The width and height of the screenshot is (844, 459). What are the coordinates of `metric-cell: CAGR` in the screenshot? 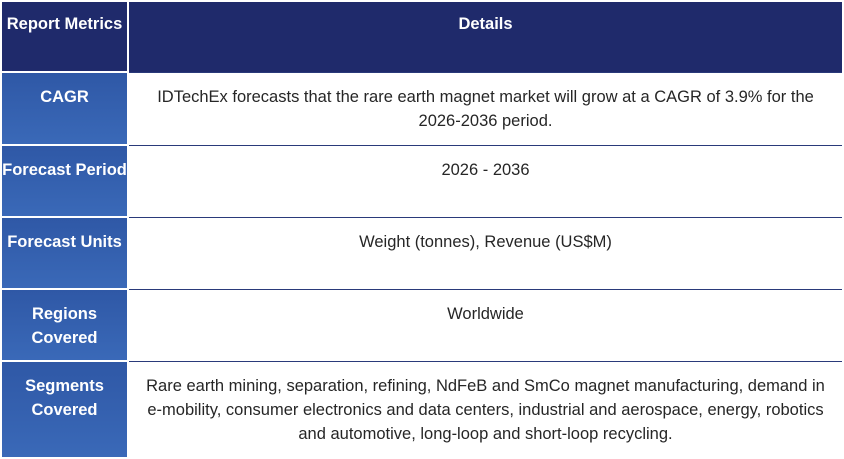 It's located at (65, 108).